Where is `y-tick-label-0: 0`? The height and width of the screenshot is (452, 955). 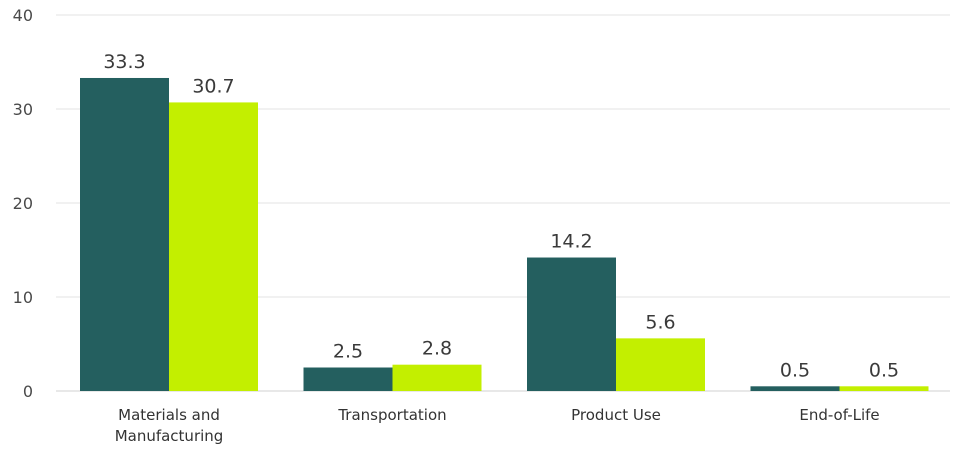
y-tick-label-0: 0 is located at coordinates (28, 391).